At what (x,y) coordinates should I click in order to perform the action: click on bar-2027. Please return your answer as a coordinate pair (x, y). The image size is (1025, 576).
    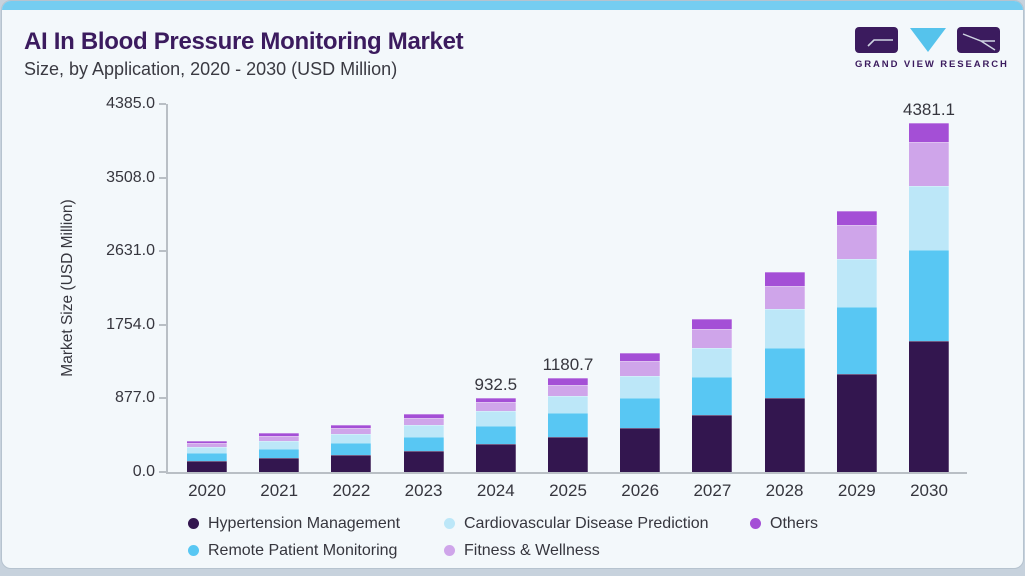
    Looking at the image, I should click on (712, 395).